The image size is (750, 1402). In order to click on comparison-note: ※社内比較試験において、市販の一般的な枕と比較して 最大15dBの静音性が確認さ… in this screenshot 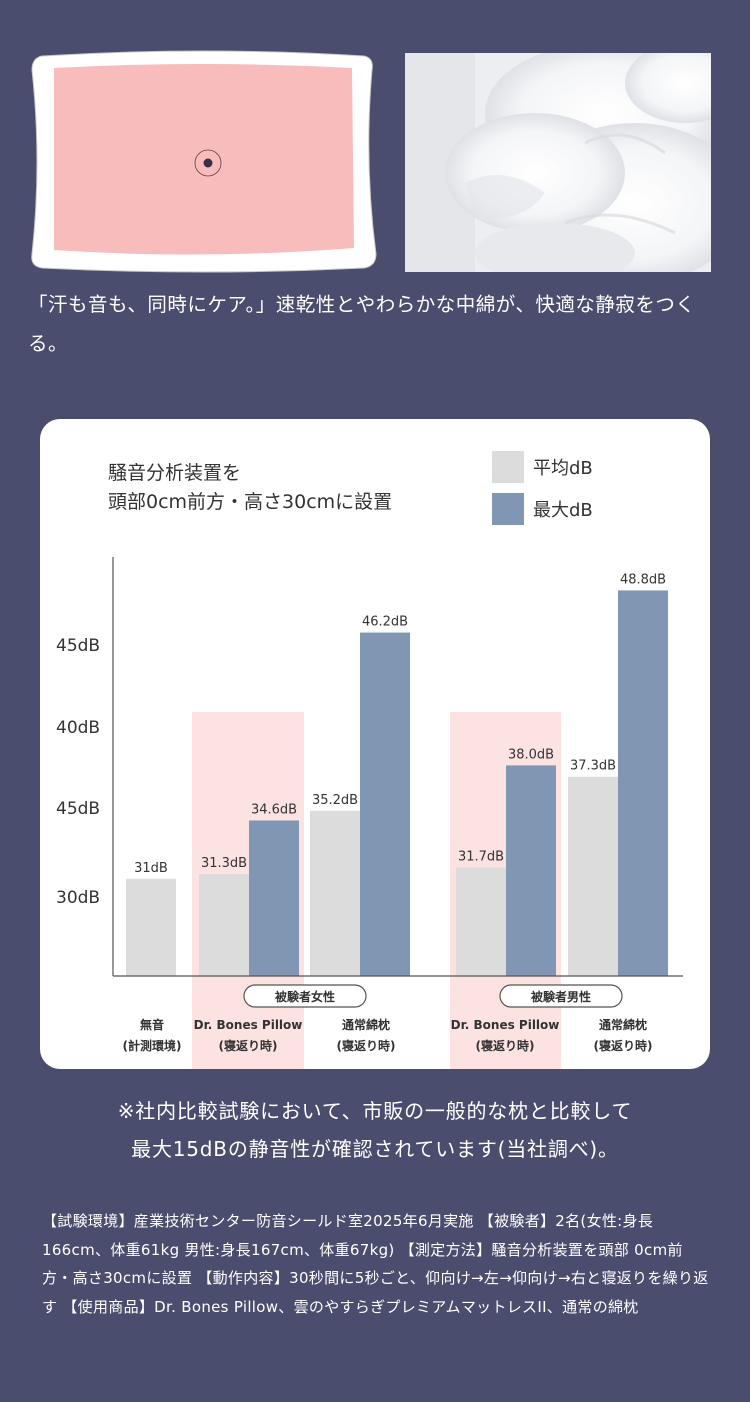, I will do `click(375, 1130)`.